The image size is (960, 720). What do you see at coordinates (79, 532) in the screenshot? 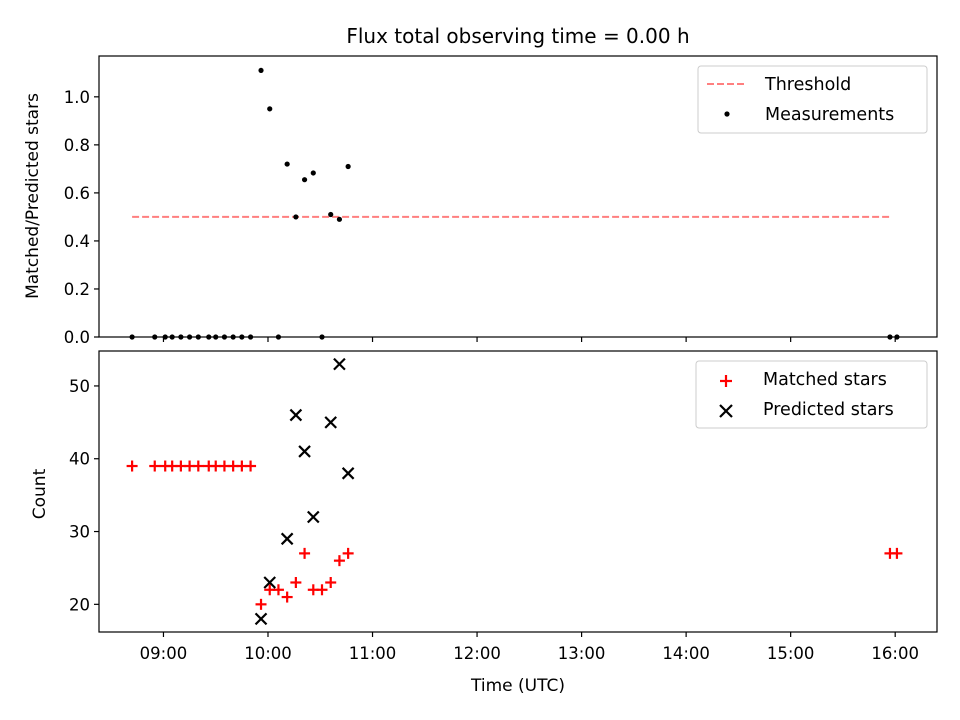
I see `bottom-y-tick-label: 30` at bounding box center [79, 532].